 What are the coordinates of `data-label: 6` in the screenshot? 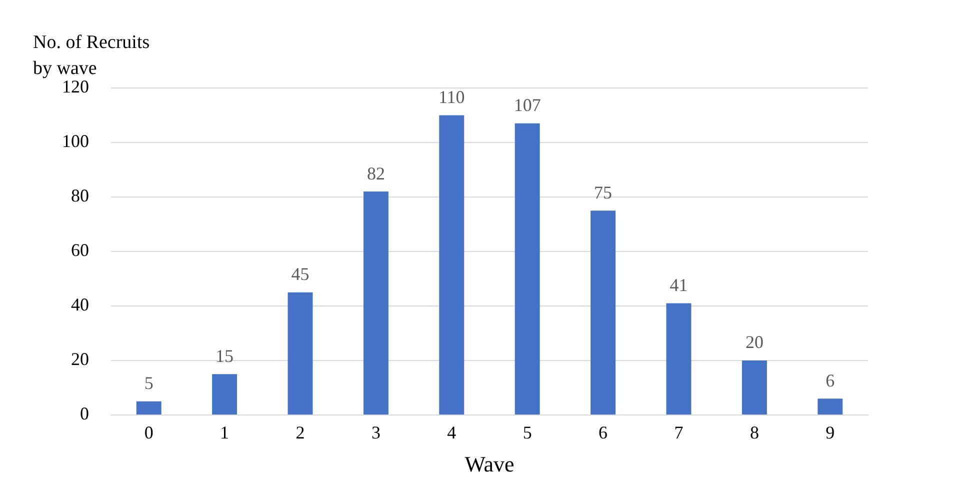 It's located at (830, 380).